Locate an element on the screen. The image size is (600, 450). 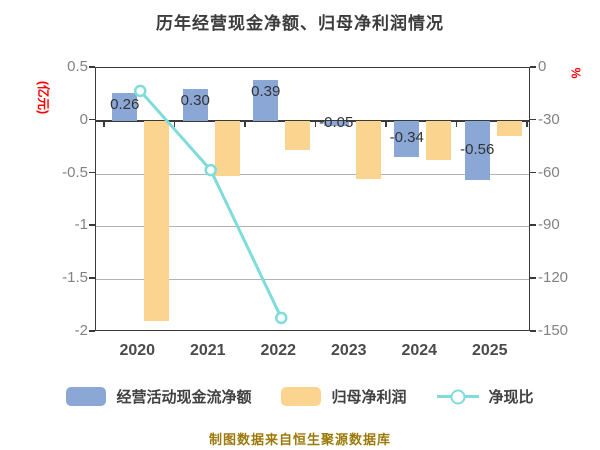
zero-axis-line is located at coordinates (312, 120).